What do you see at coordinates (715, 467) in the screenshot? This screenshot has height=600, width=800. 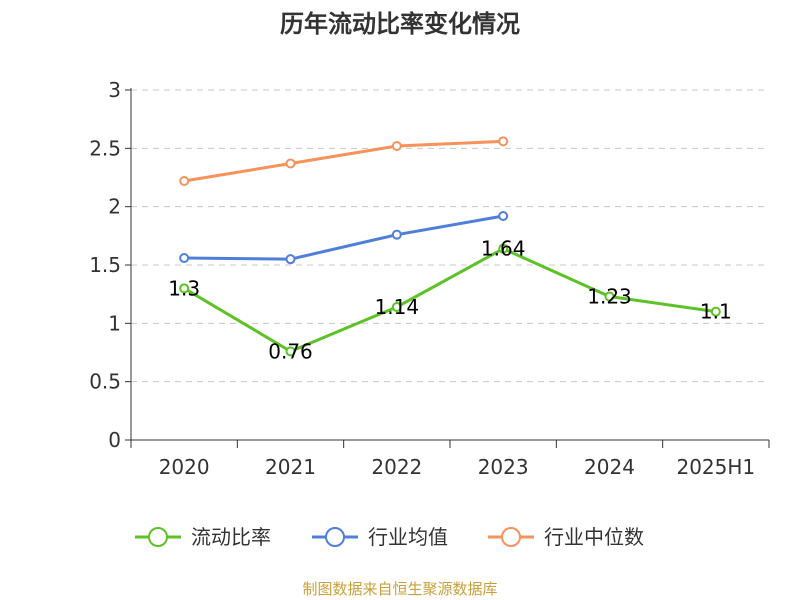 I see `x-tick-label: 2025H1` at bounding box center [715, 467].